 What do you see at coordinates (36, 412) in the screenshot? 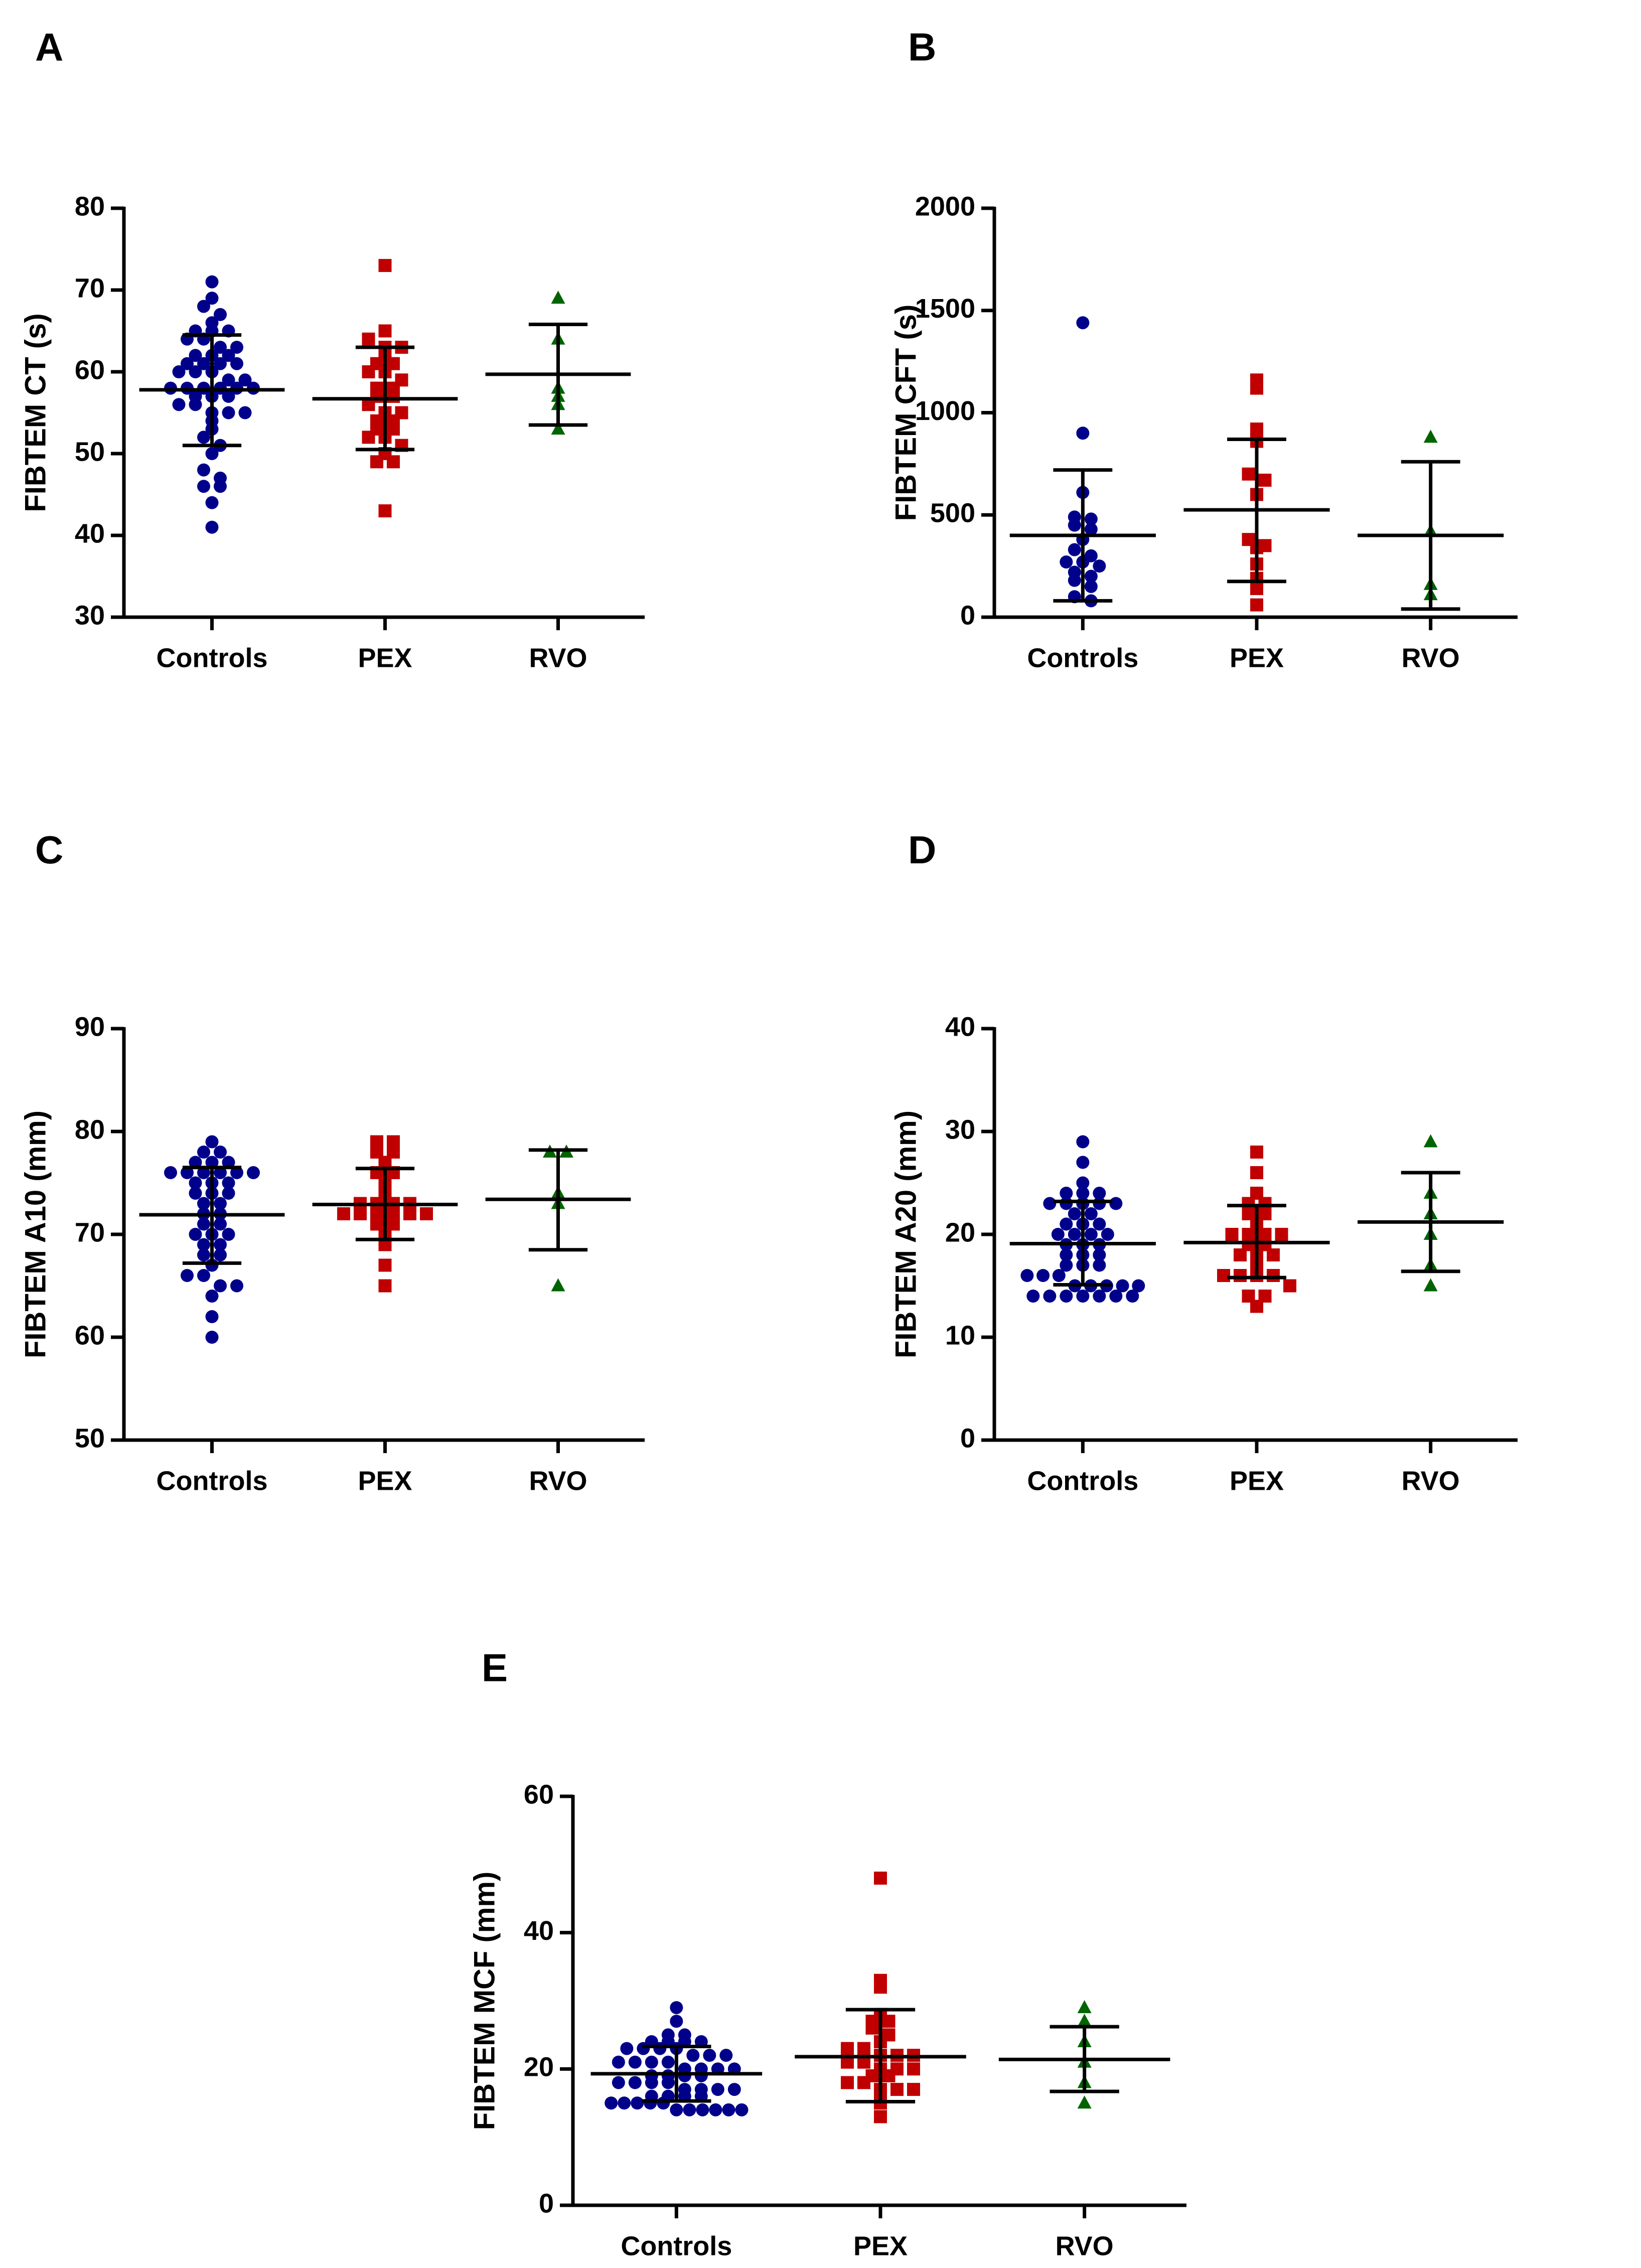
I see `y-axis-title: FIBTEM CT (s)` at bounding box center [36, 412].